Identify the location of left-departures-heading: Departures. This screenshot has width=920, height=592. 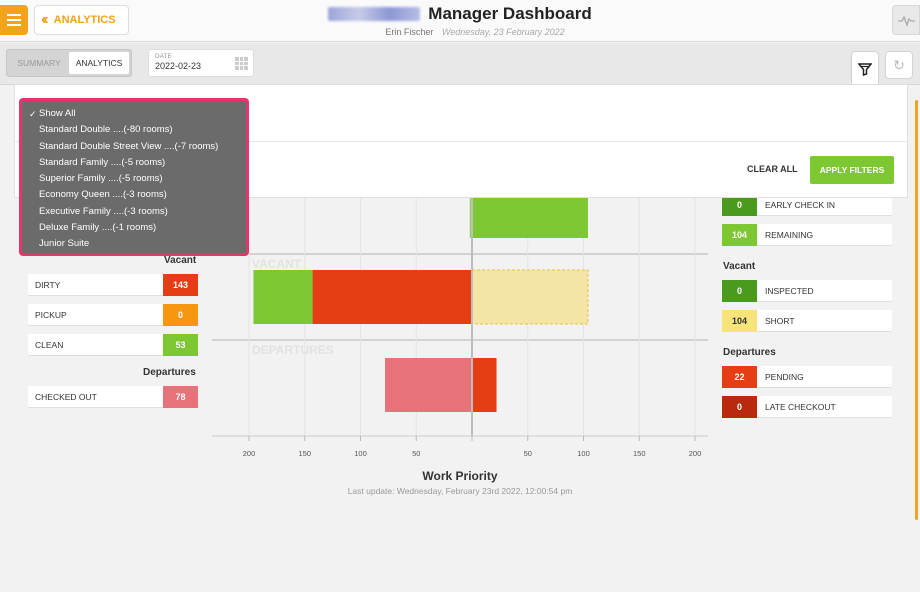
(169, 372).